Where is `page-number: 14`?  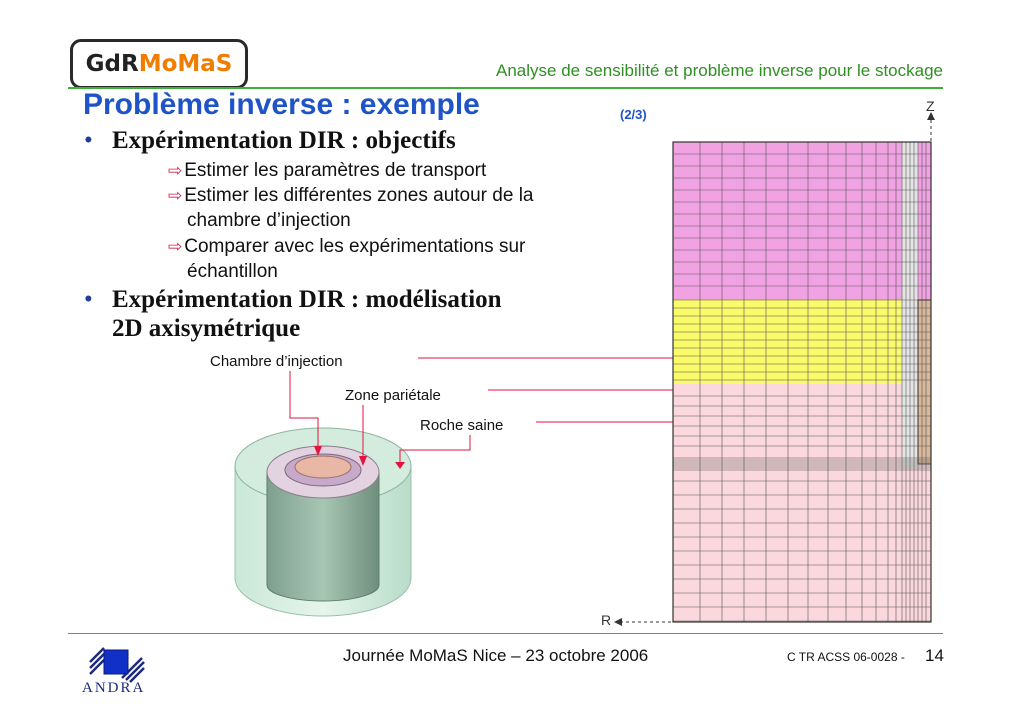 page-number: 14 is located at coordinates (934, 655).